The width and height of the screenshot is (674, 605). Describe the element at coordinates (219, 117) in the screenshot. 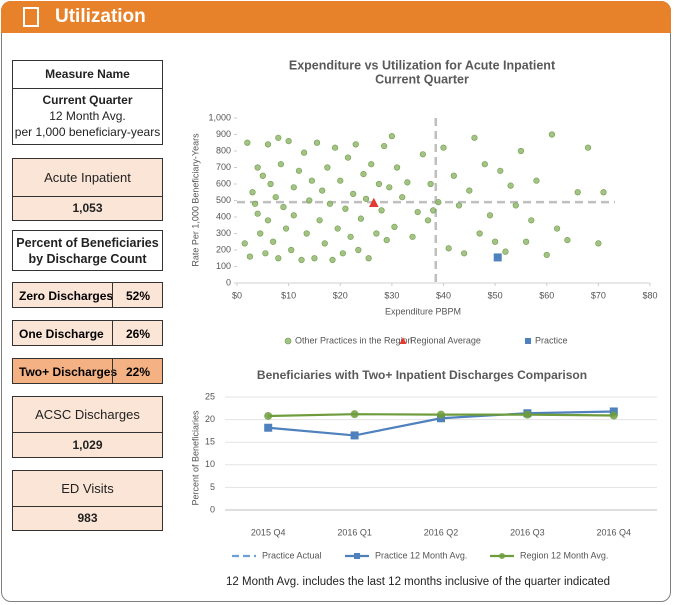

I see `y-tick-label: 1,000` at that location.